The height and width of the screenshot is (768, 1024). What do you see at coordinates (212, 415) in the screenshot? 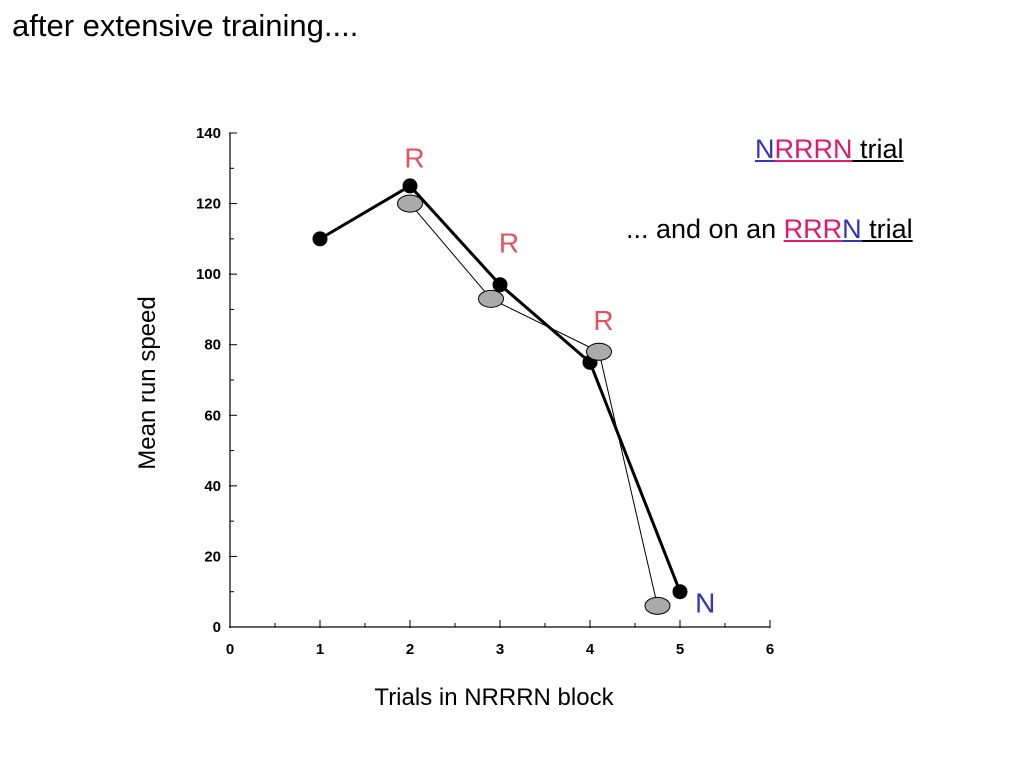
I see `y-tick-label: 60` at bounding box center [212, 415].